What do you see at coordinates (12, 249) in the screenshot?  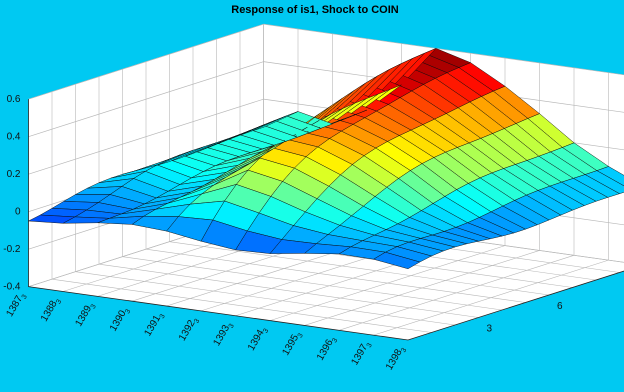 I see `z-tick-label: -0.2` at bounding box center [12, 249].